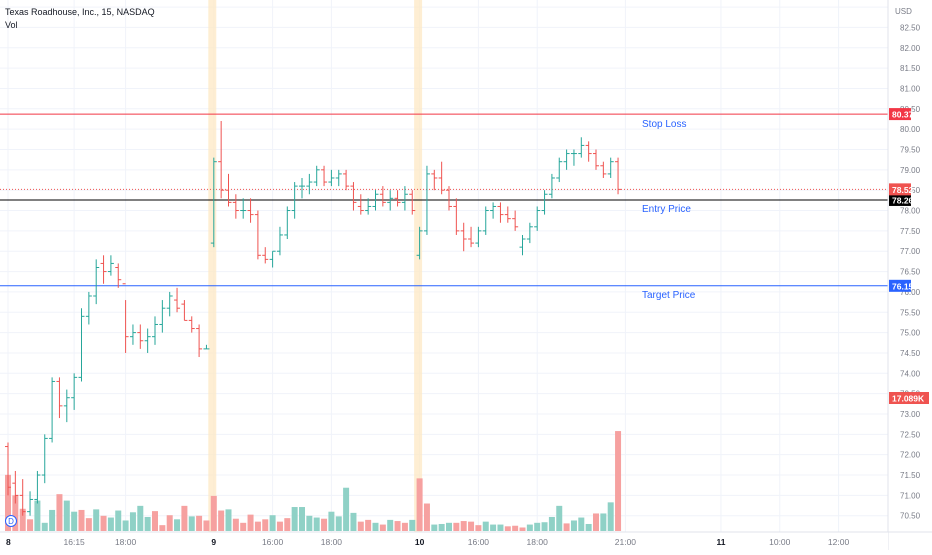 The width and height of the screenshot is (932, 555). What do you see at coordinates (80, 12) in the screenshot?
I see `symbol-title: Texas Roadhouse, Inc., 15, NASDAQ` at bounding box center [80, 12].